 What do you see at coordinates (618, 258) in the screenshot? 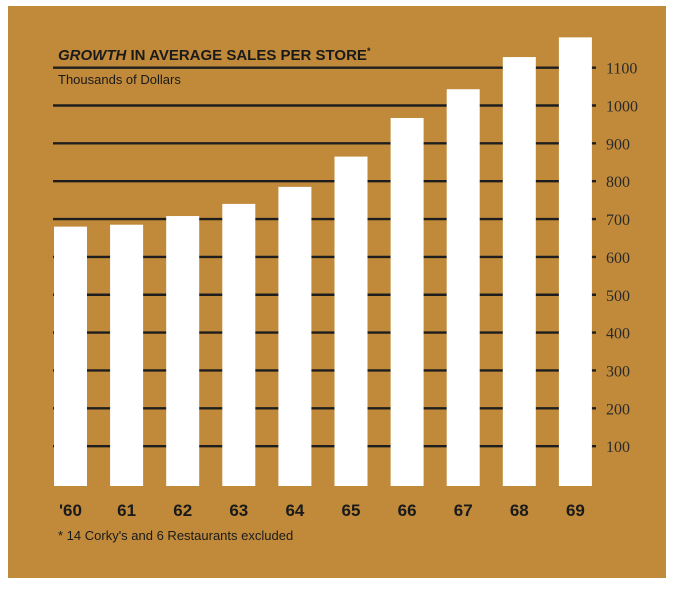
I see `y-tick-label: 600` at bounding box center [618, 258].